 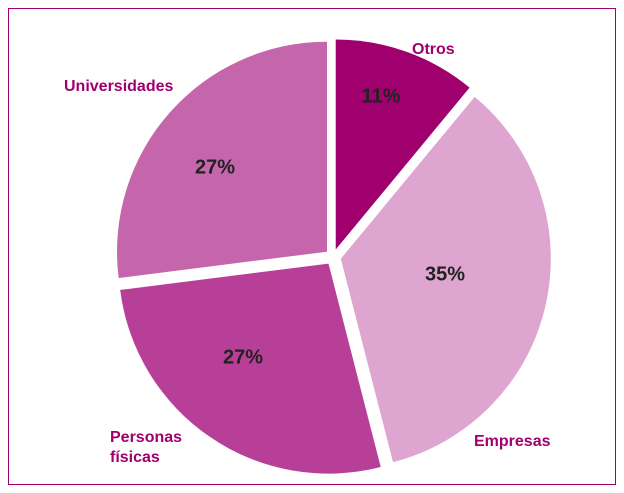 I want to click on category-label: Otros, so click(x=433, y=49).